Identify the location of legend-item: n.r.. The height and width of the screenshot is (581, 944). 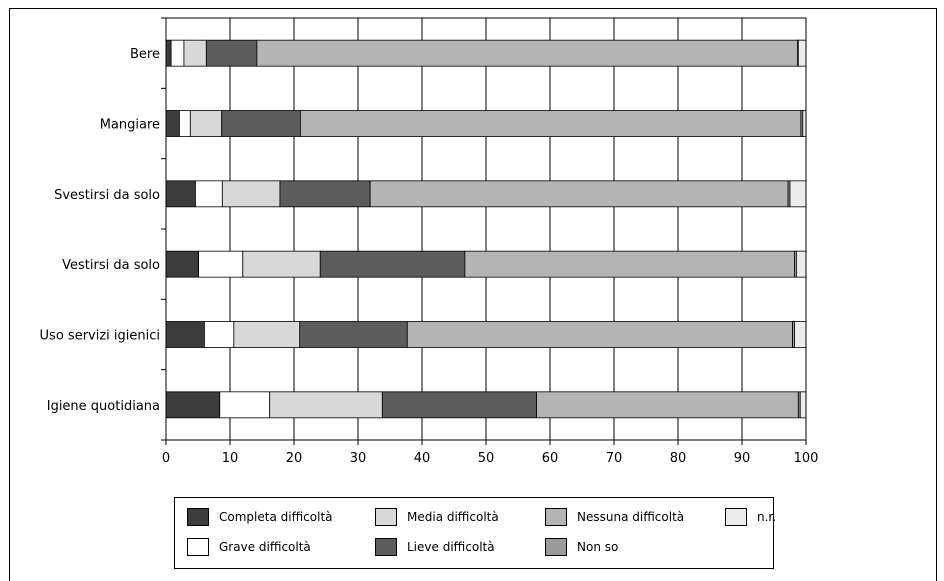
(750, 517).